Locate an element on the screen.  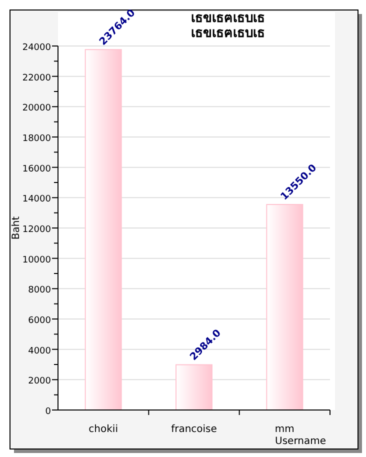
y-tick-label: 20000 is located at coordinates (37, 109).